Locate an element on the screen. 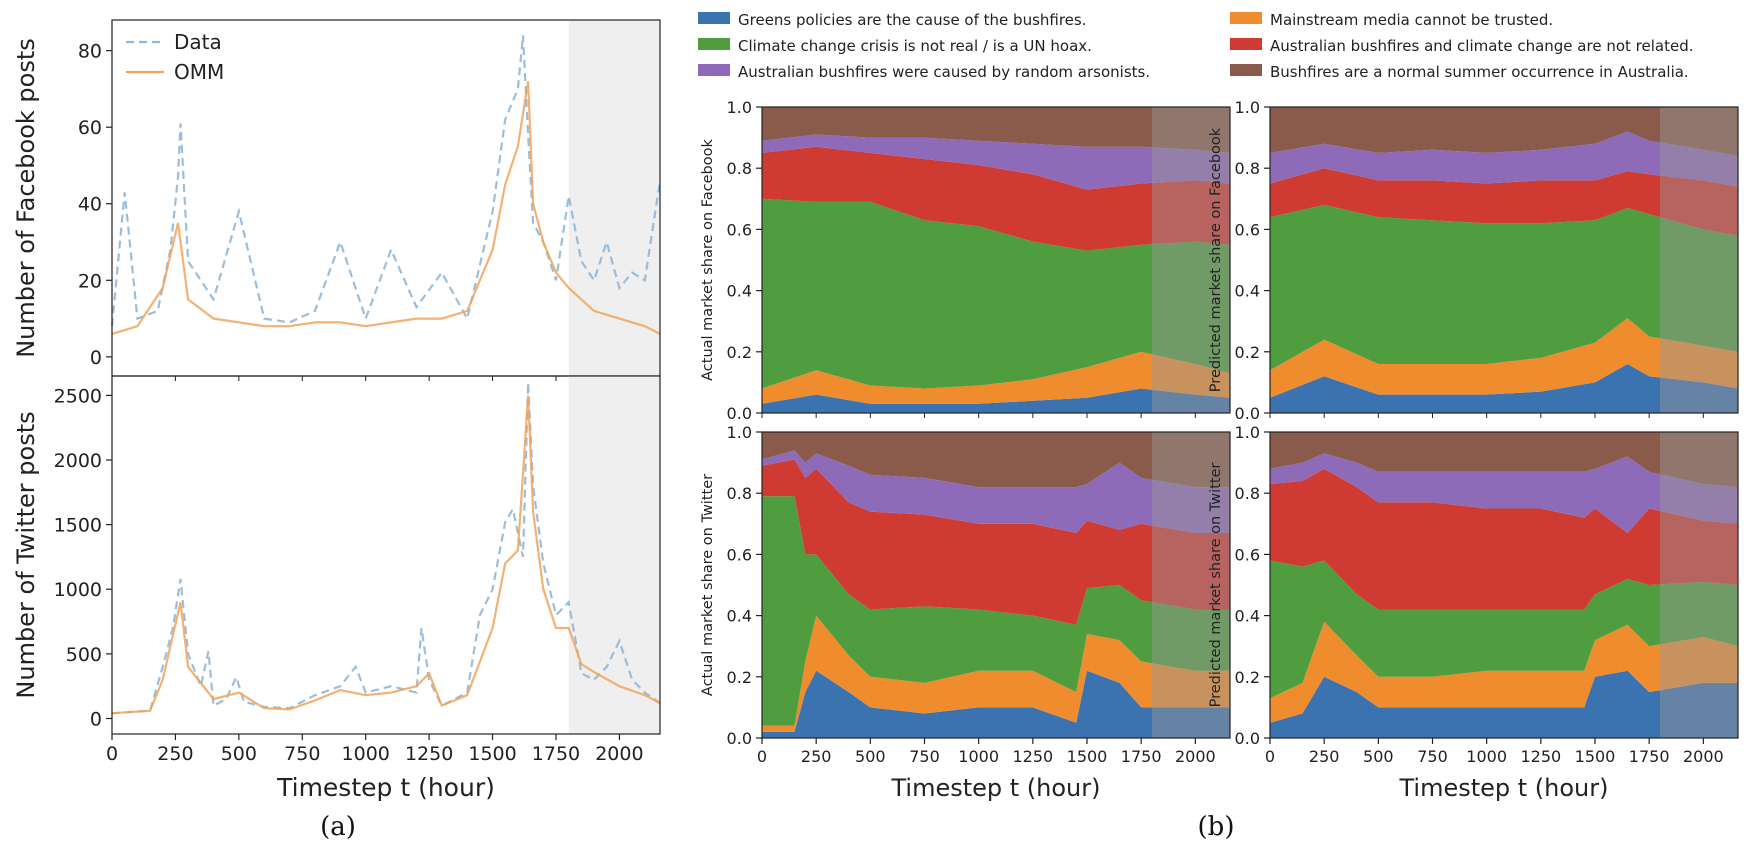 This screenshot has height=852, width=1756. y-tick-label: 0 is located at coordinates (96, 719).